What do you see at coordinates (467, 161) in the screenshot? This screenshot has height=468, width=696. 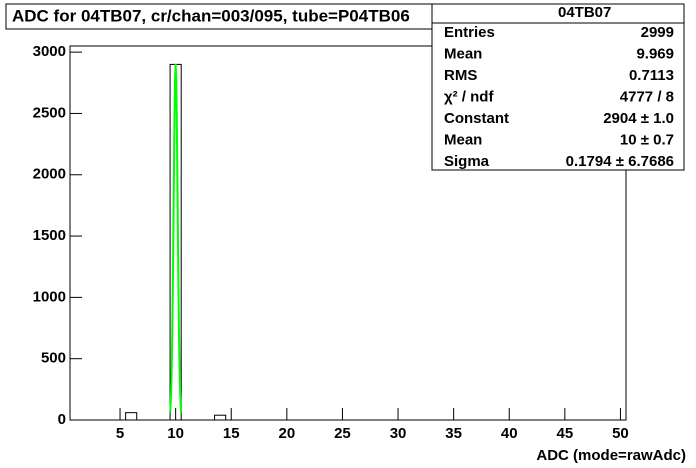 I see `stats-label: Sigma` at bounding box center [467, 161].